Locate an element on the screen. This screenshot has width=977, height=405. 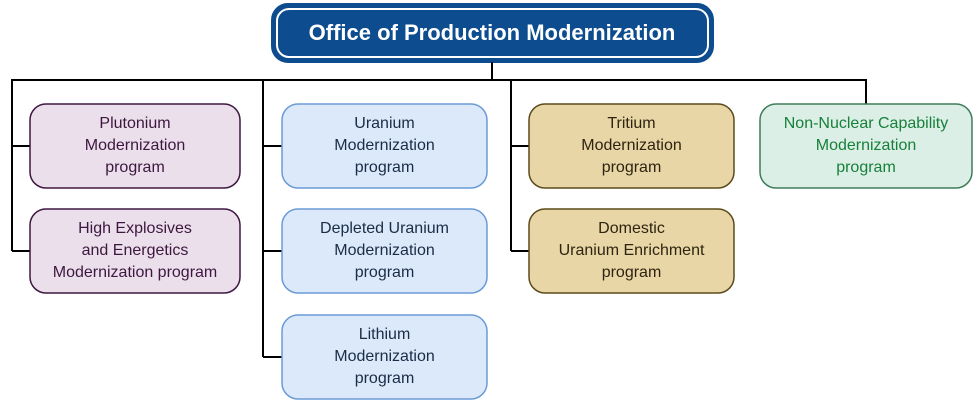
node-label: Tritium is located at coordinates (631, 123).